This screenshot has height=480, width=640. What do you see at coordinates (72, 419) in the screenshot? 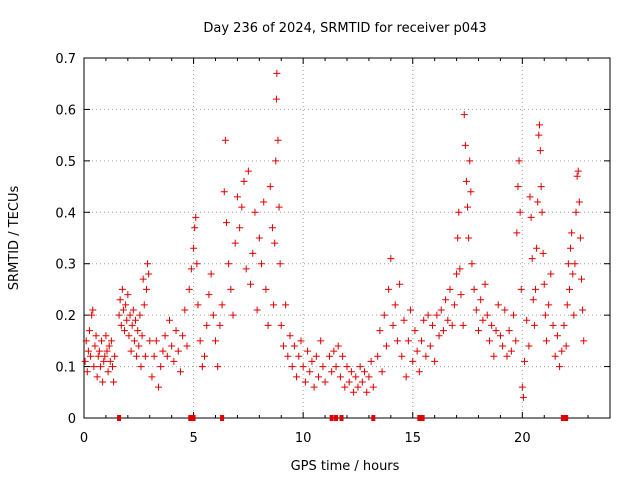
I see `y-tick-label: 0` at bounding box center [72, 419].